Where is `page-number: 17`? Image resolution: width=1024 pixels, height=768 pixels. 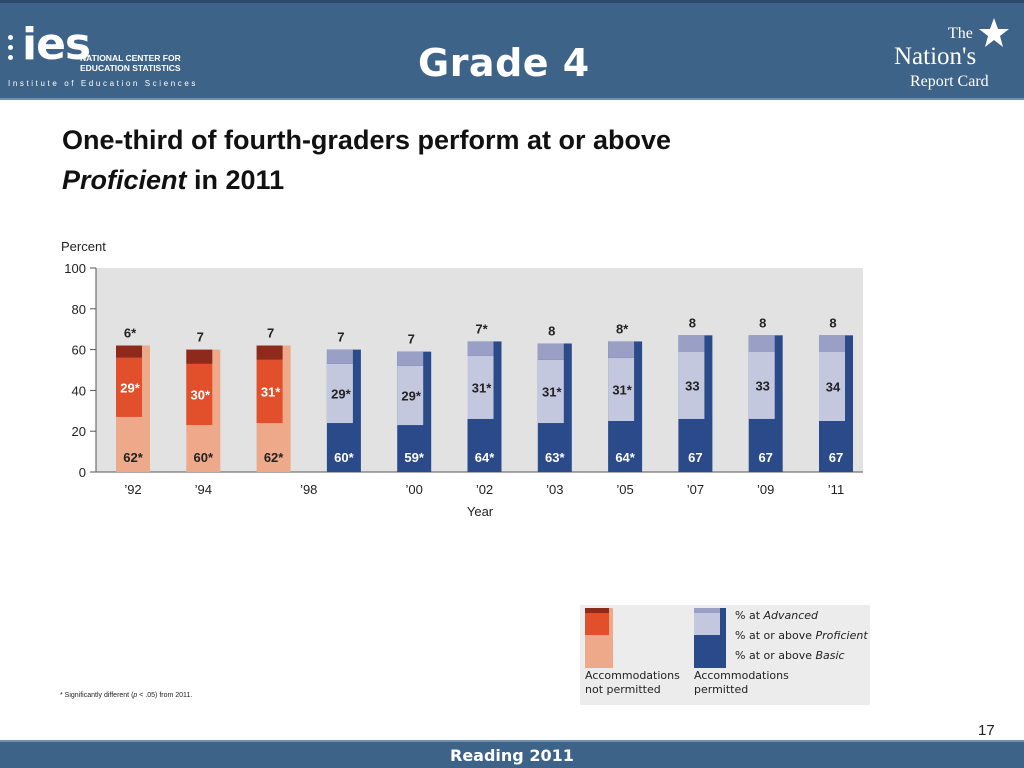 page-number: 17 is located at coordinates (986, 730).